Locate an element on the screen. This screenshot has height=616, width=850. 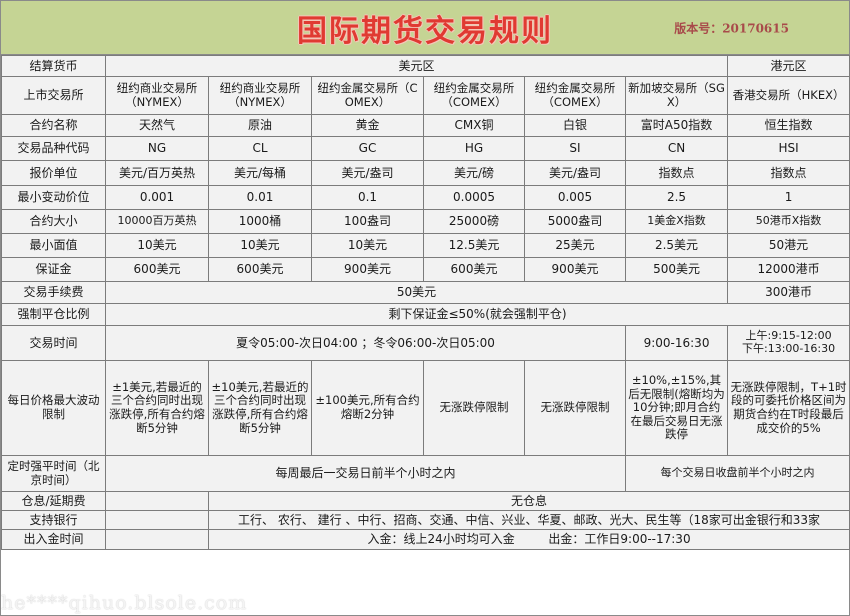
row-label-trading-time: 交易时间 is located at coordinates (53, 343).